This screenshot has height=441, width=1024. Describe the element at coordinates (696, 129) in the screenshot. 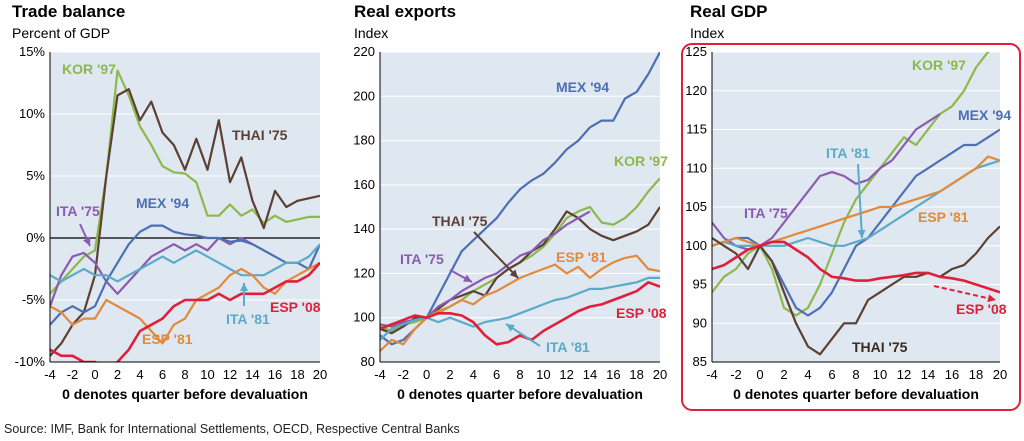

I see `y-tick-label: 115` at that location.